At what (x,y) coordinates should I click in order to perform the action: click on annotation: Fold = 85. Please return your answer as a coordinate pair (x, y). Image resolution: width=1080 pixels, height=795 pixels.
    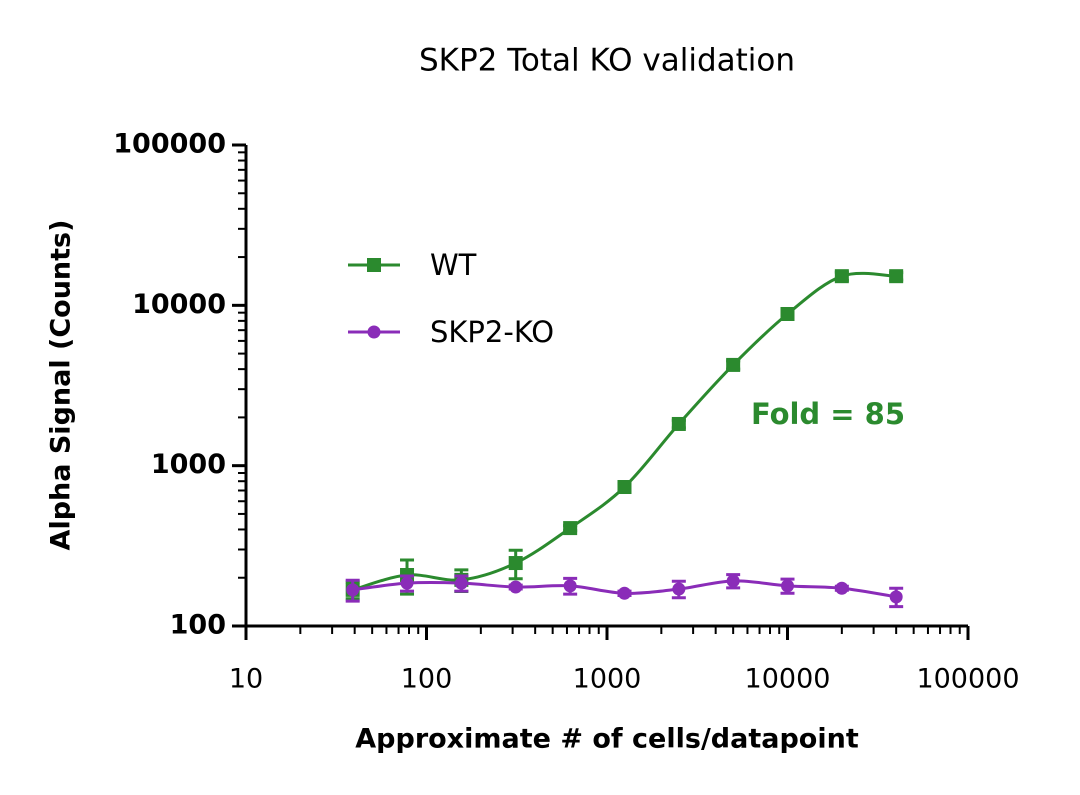
    Looking at the image, I should click on (828, 414).